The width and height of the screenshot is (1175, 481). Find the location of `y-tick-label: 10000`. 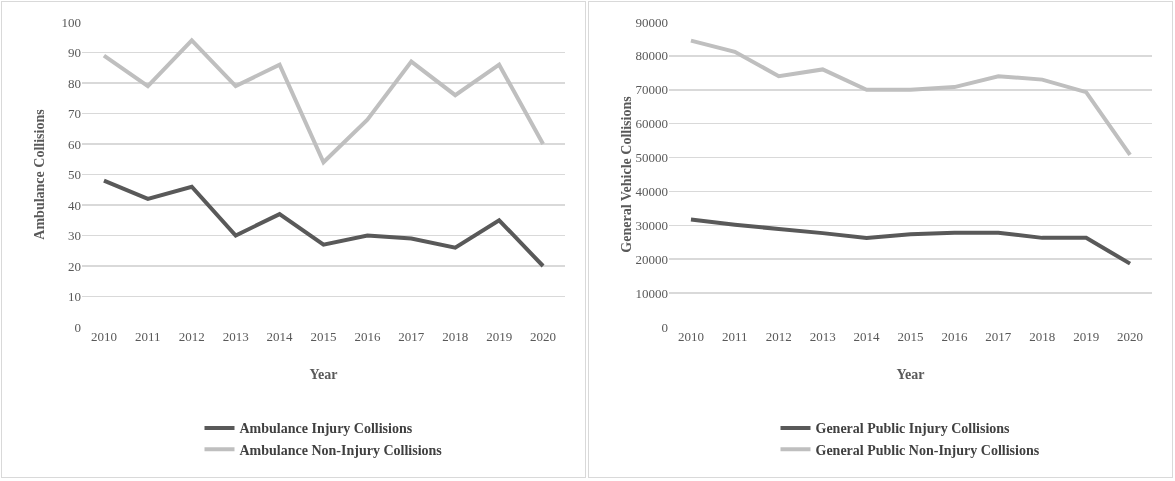

y-tick-label: 10000 is located at coordinates (651, 293).